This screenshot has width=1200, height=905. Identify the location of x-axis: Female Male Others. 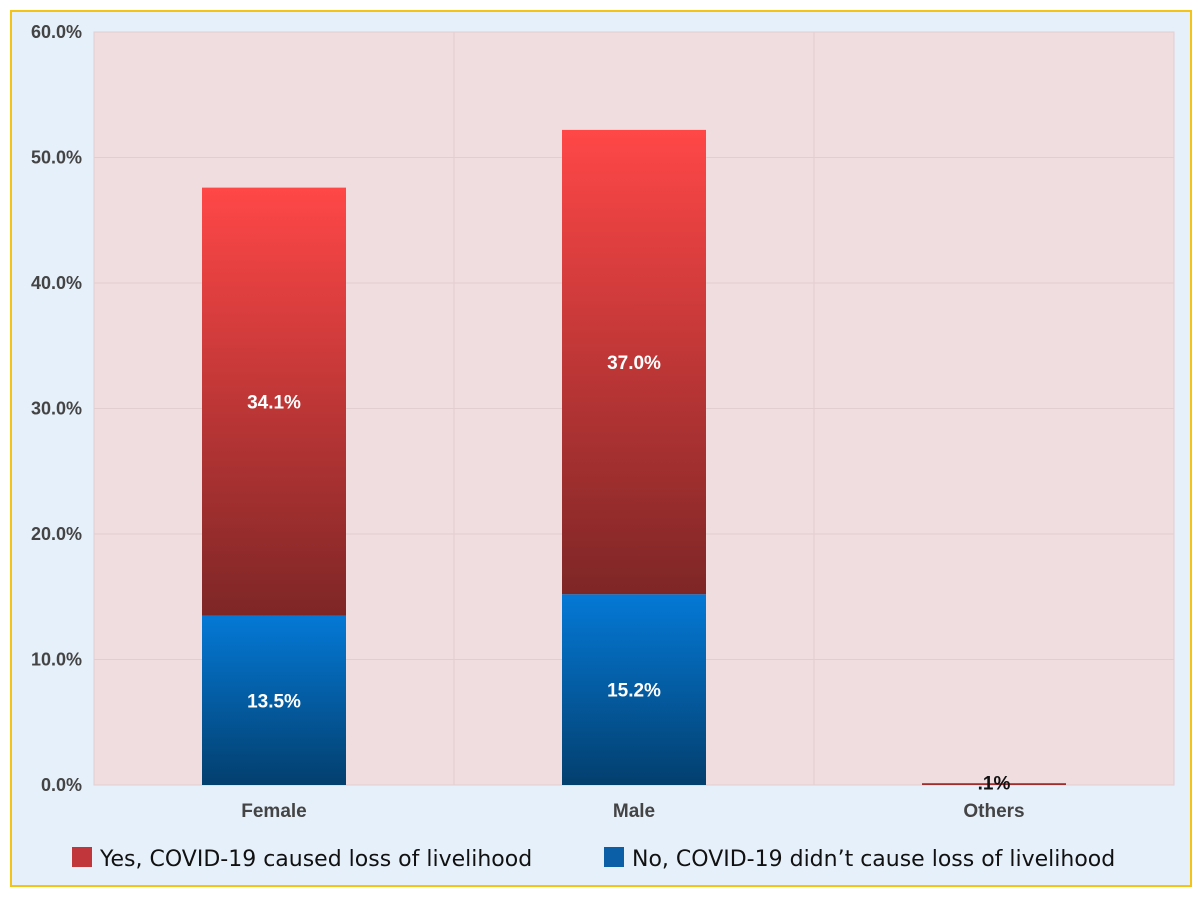
(632, 811).